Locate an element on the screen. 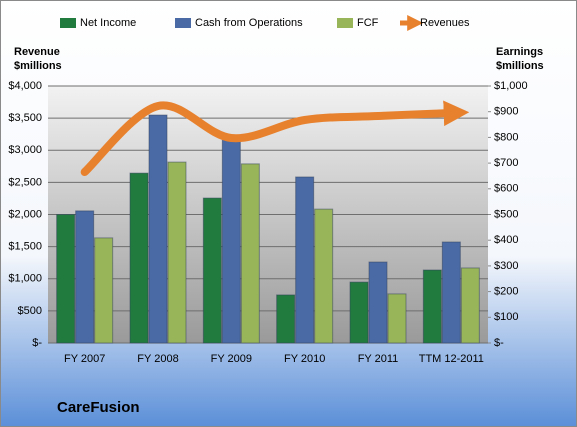 This screenshot has width=577, height=427. y2-tick-label: $200 is located at coordinates (506, 292).